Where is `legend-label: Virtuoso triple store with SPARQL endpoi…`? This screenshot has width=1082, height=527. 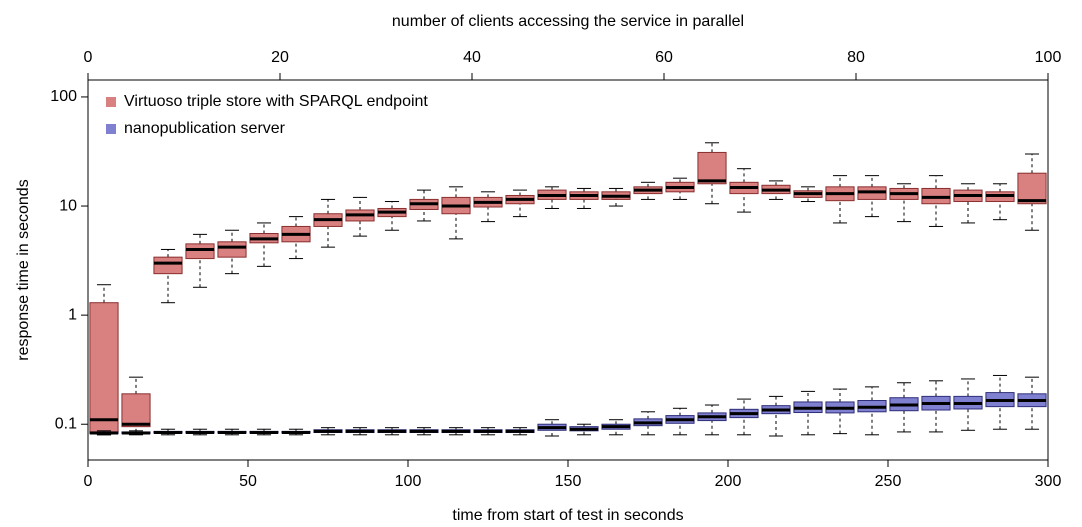 legend-label: Virtuoso triple store with SPARQL endpoi… is located at coordinates (276, 101).